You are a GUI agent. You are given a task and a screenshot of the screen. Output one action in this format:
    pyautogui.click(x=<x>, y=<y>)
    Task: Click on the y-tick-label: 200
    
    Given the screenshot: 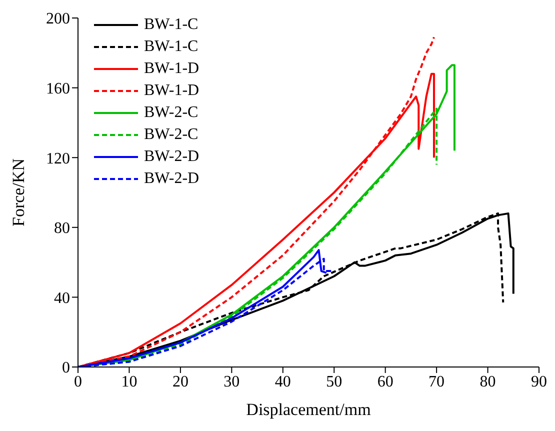 What is the action you would take?
    pyautogui.click(x=58, y=19)
    